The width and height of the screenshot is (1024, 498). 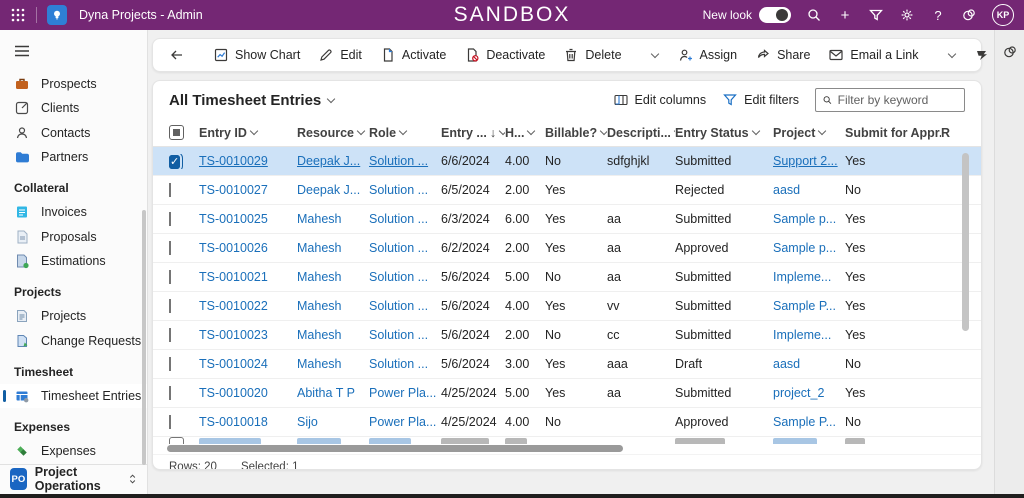 I want to click on view-selector: All Timesheet Entries, so click(x=245, y=100).